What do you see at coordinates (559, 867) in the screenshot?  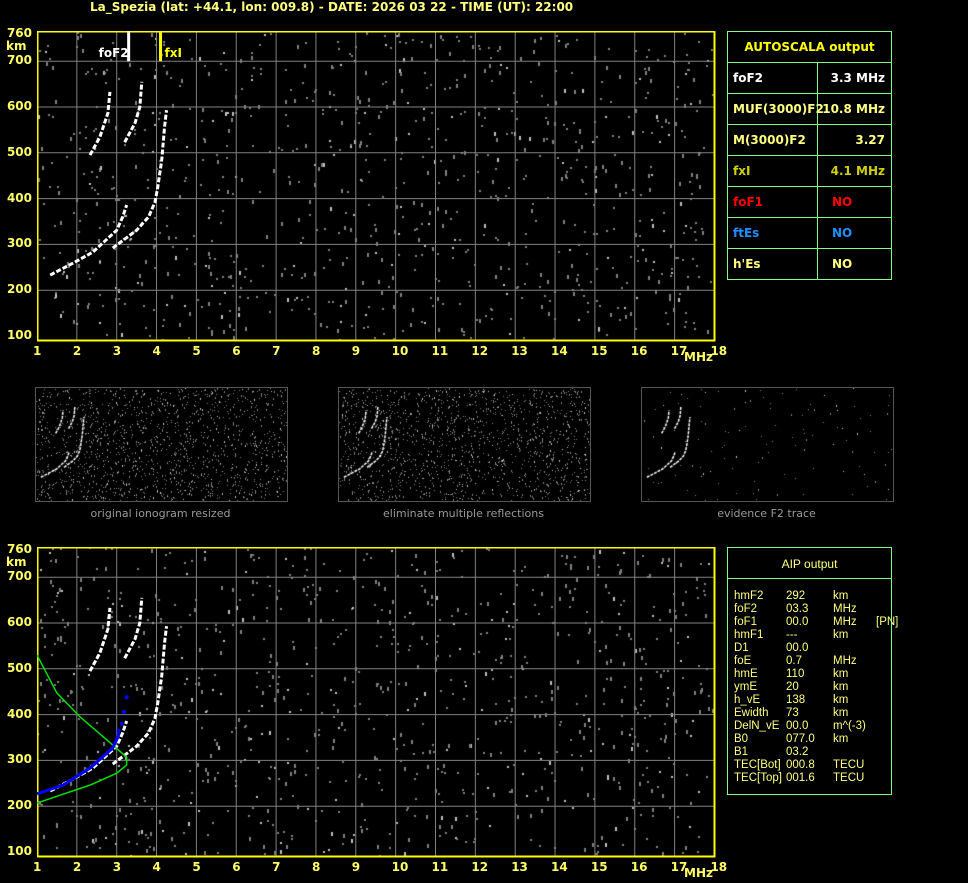 I see `x-tick-label: 14` at bounding box center [559, 867].